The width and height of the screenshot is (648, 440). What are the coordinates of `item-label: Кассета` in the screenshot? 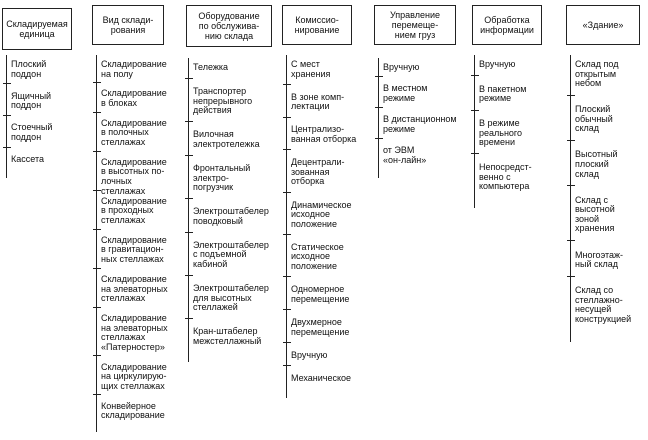 It's located at (27, 158).